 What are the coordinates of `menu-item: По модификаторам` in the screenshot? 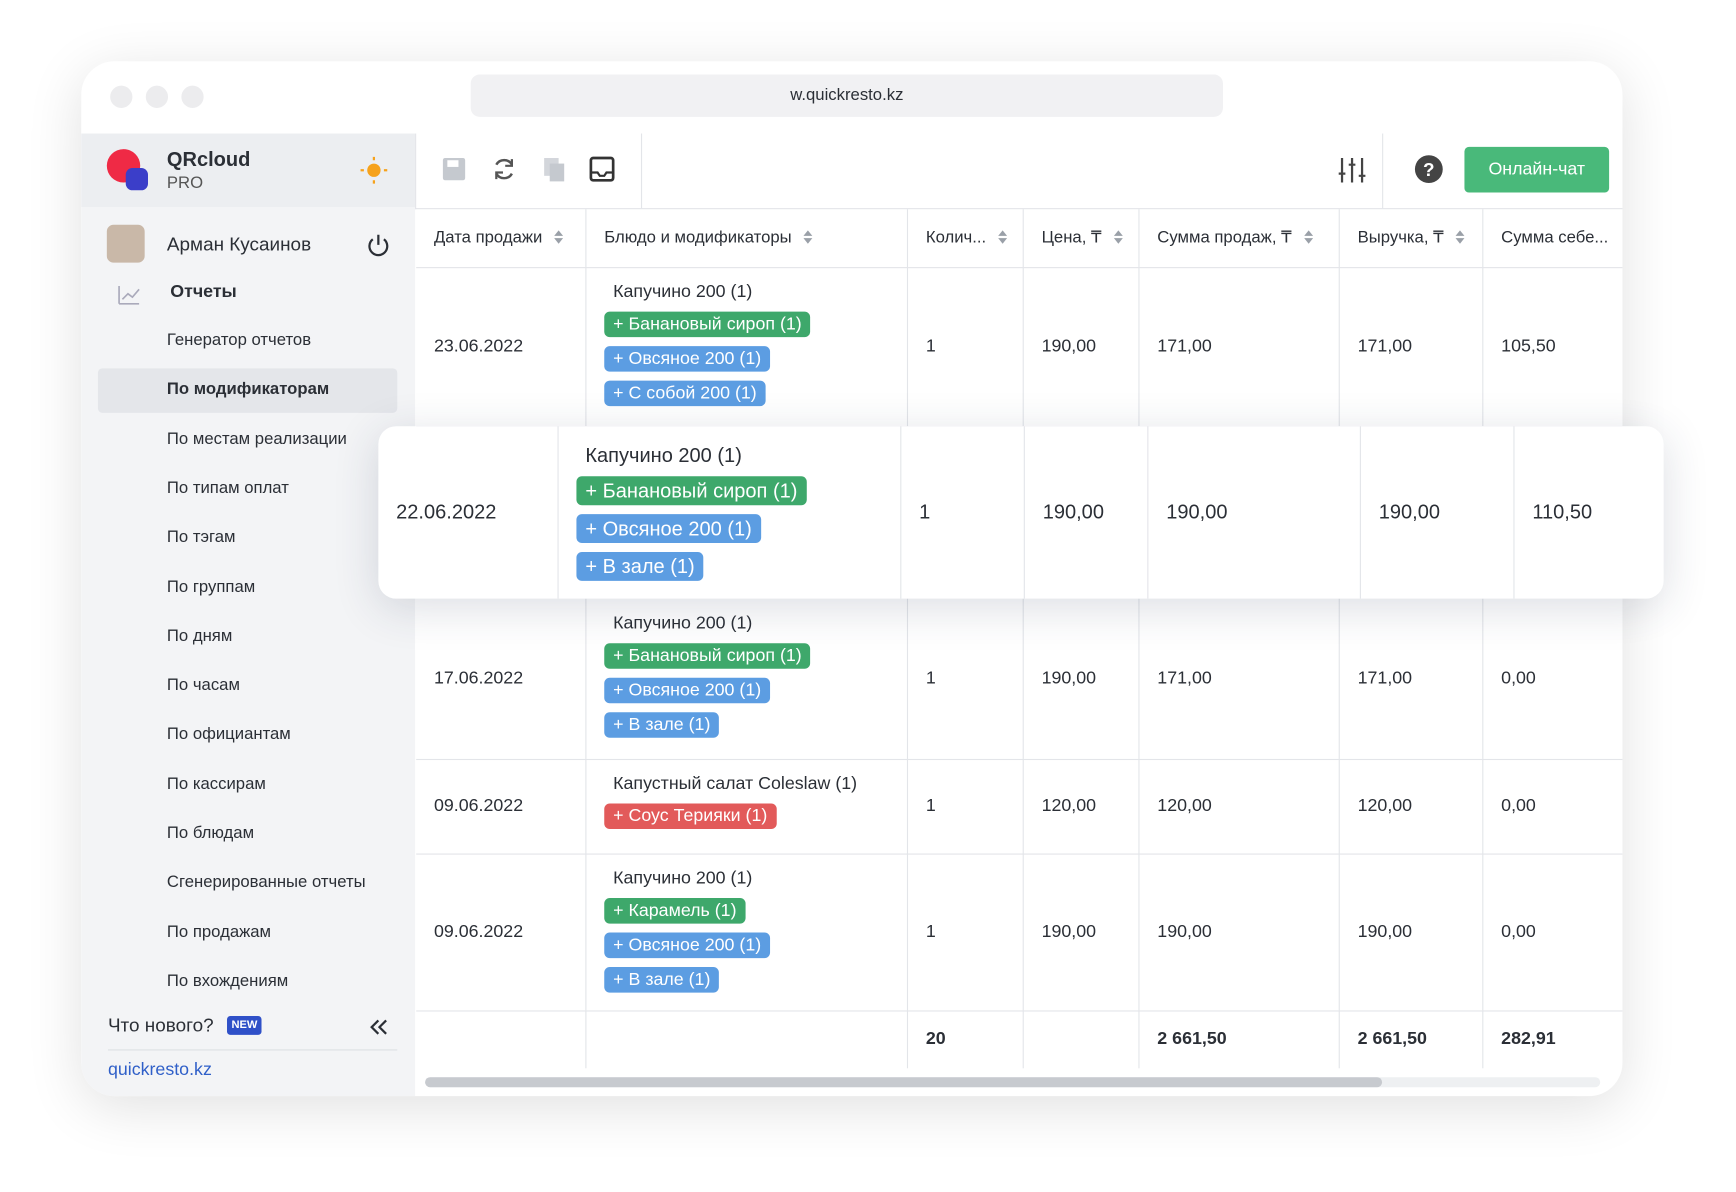 It's located at (248, 389).